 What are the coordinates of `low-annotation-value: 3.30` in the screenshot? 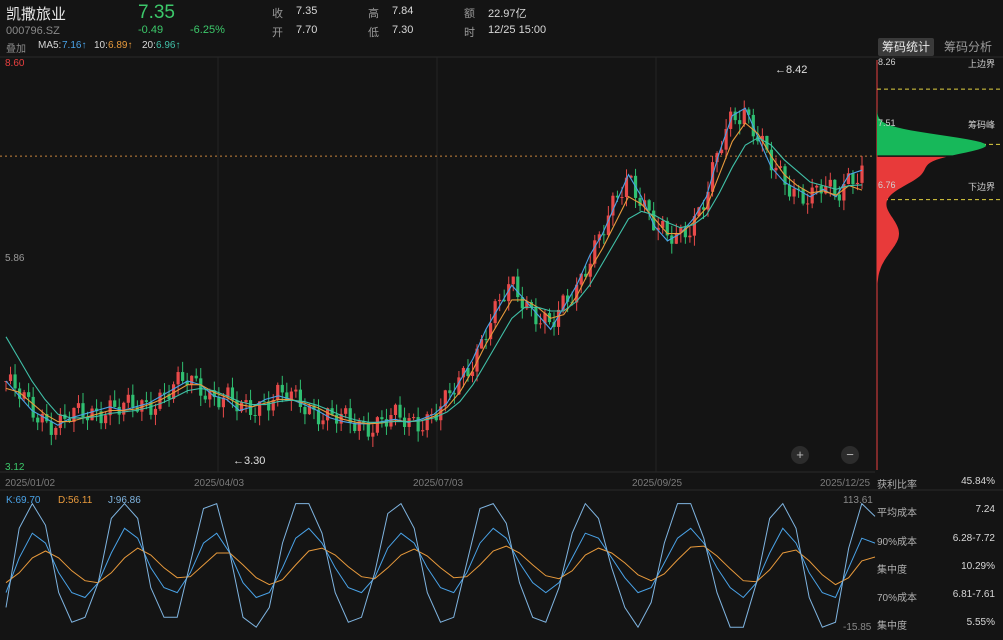 It's located at (255, 461).